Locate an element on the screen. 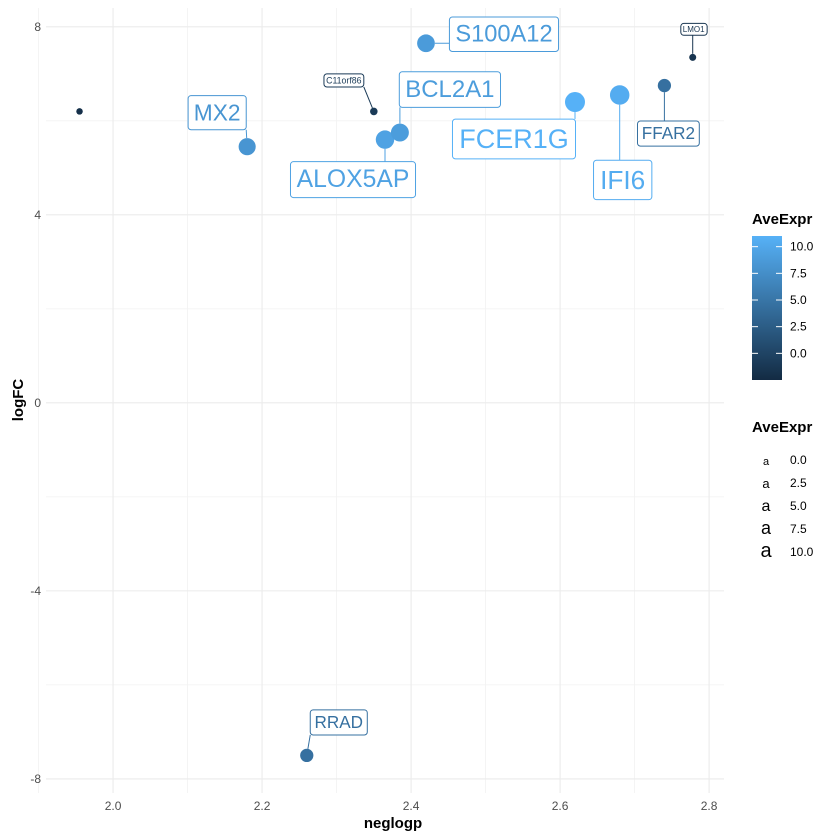  size-legend-label: 10.0 is located at coordinates (802, 552).